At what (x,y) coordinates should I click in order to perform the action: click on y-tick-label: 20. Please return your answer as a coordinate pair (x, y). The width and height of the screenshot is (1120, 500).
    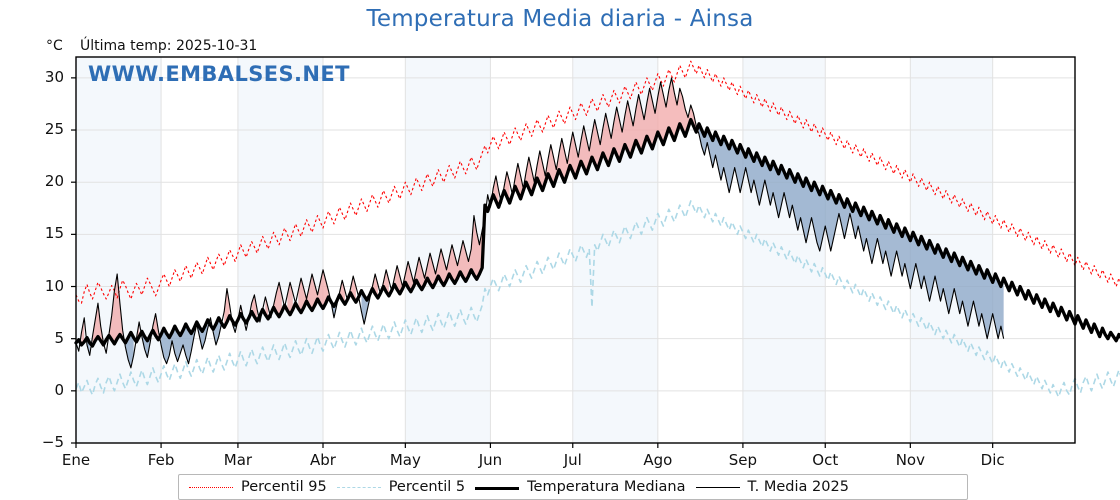
    Looking at the image, I should click on (54, 181).